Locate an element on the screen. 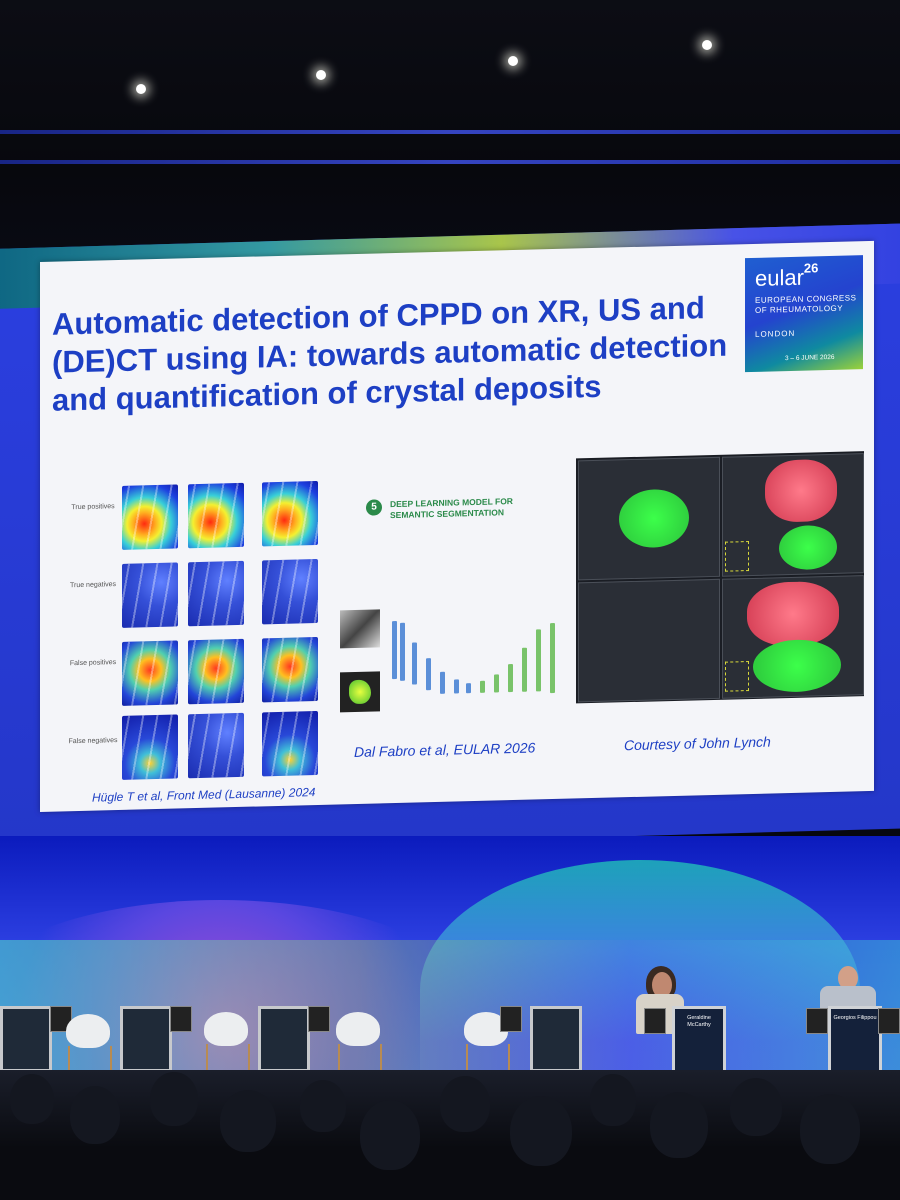 This screenshot has height=1200, width=900. step-number-badge: 5 is located at coordinates (374, 507).